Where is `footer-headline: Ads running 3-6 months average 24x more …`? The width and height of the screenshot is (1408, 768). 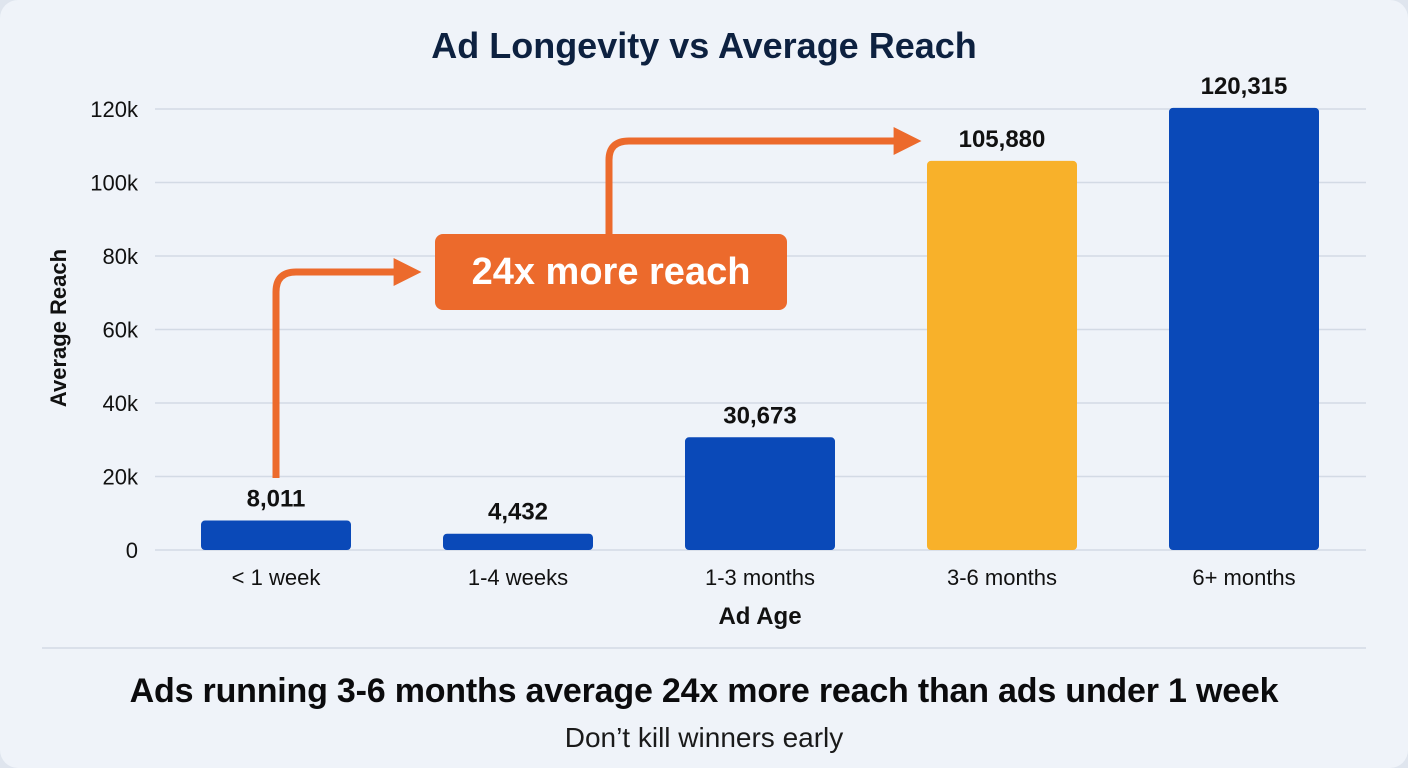
footer-headline: Ads running 3-6 months average 24x more … is located at coordinates (704, 691).